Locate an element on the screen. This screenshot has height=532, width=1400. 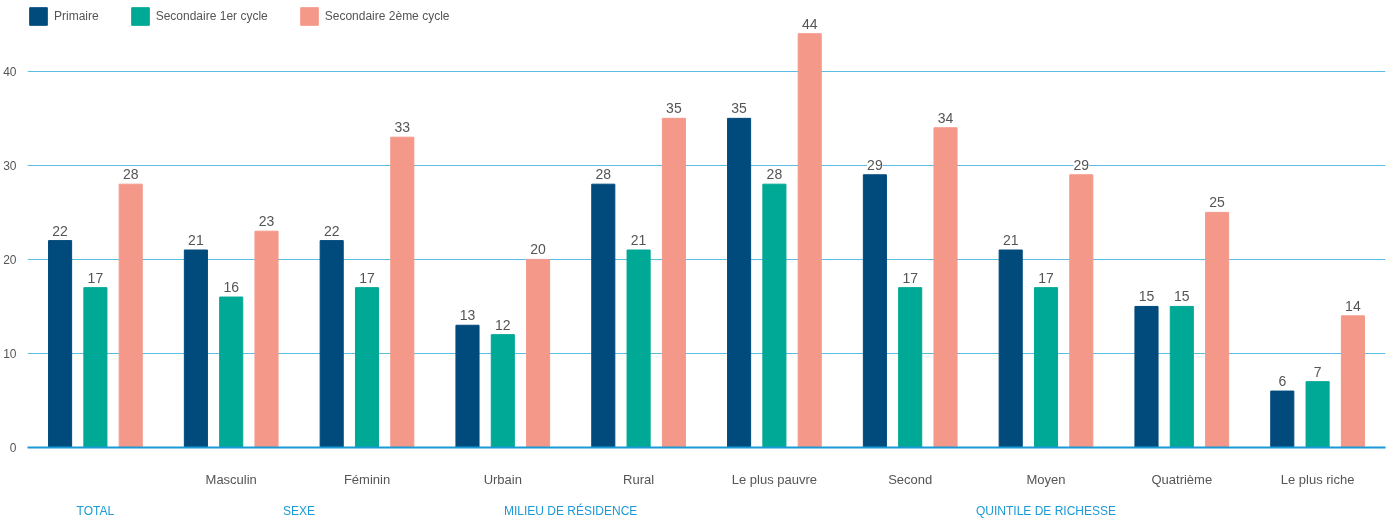
y-tick-label: 30 is located at coordinates (10, 165).